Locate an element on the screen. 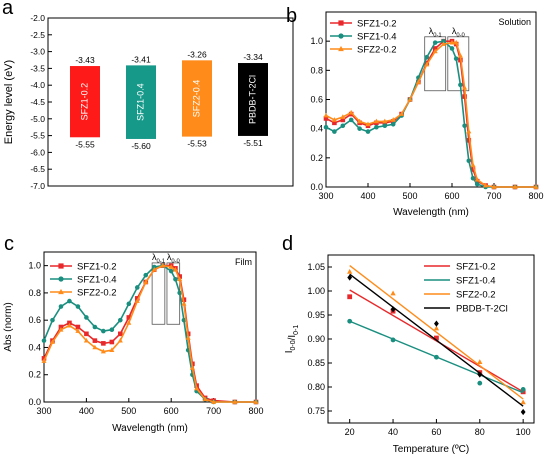 This screenshot has width=550, height=462. y-tick-label: 1.0 is located at coordinates (34, 266).